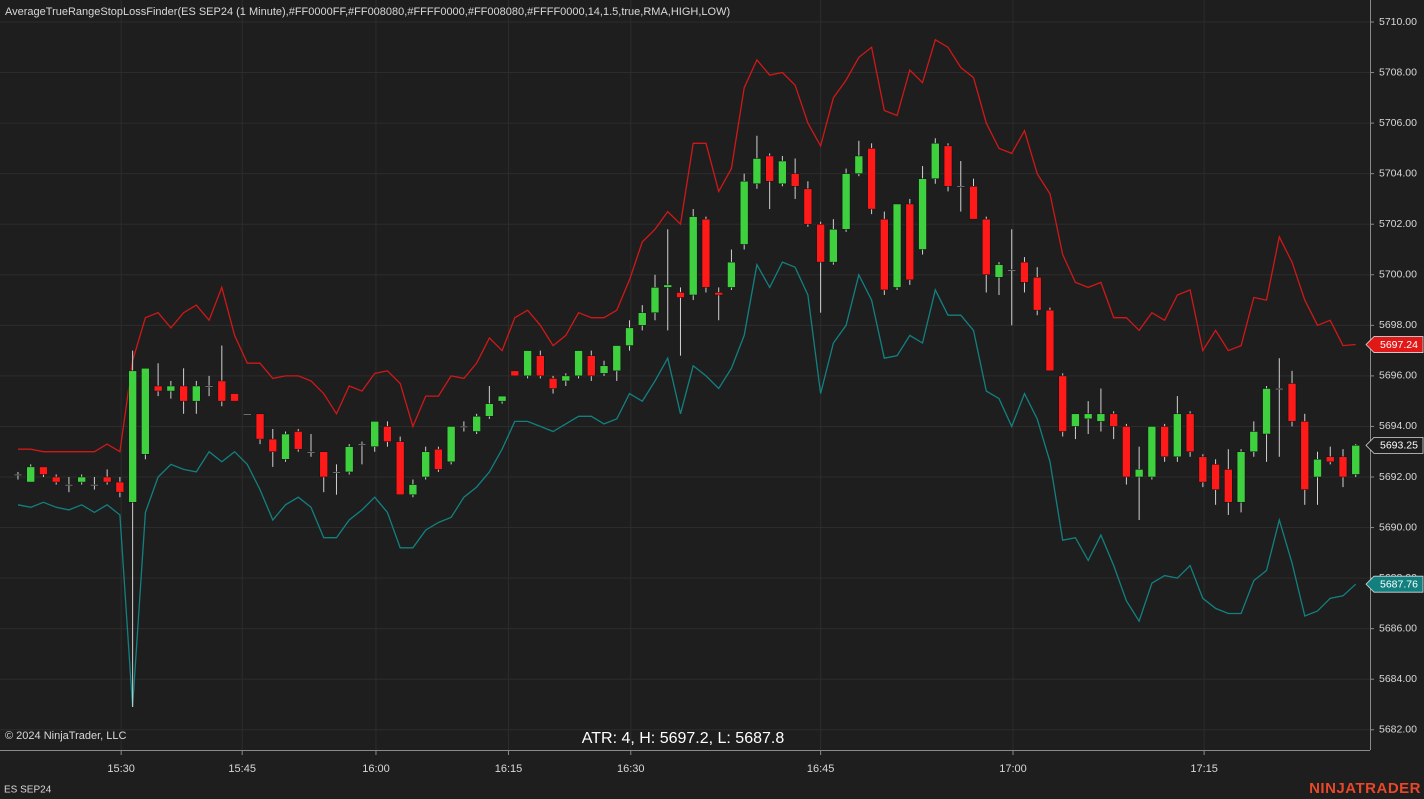 The height and width of the screenshot is (799, 1424). I want to click on brand-logo: NINJATRADER, so click(1365, 788).